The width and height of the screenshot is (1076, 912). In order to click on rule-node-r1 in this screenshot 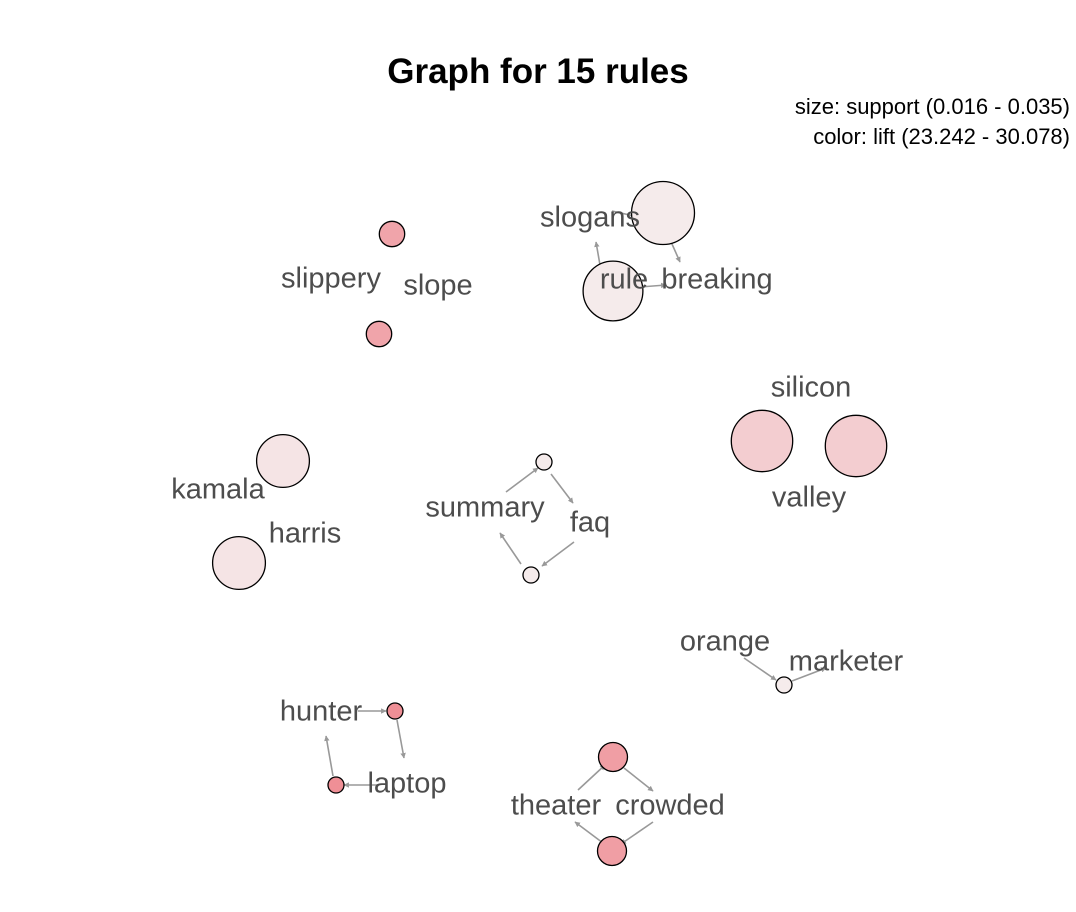, I will do `click(392, 234)`.